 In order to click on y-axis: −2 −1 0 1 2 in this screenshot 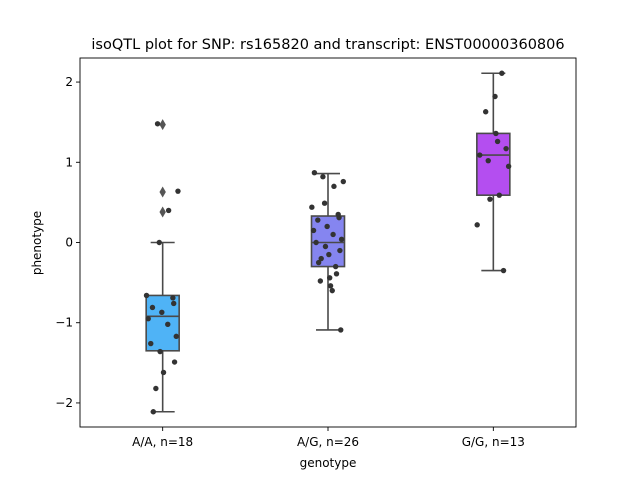, I will do `click(67, 242)`.